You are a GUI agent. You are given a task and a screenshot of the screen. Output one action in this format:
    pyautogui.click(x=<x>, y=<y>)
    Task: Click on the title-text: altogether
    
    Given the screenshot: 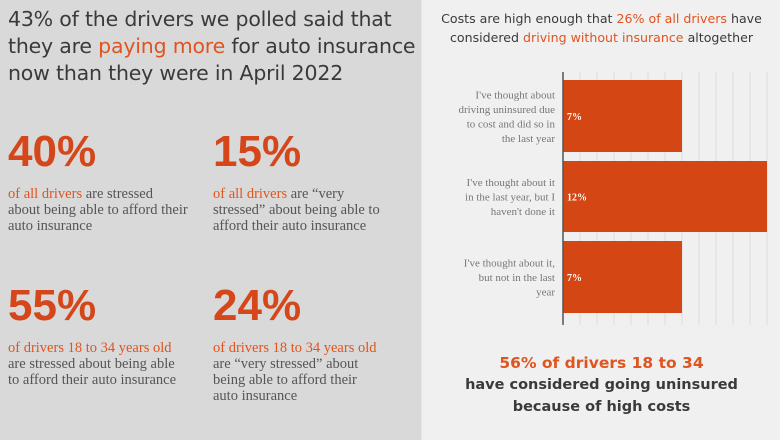 What is the action you would take?
    pyautogui.click(x=718, y=37)
    